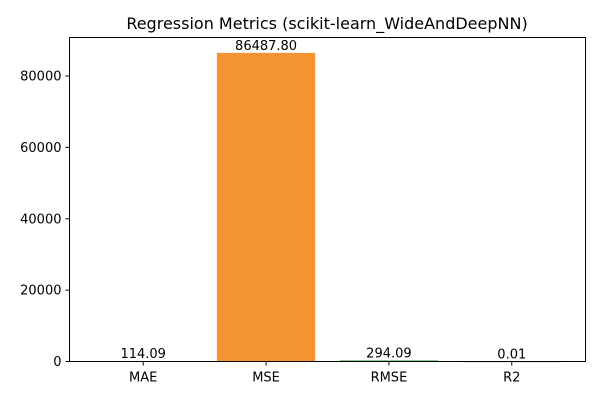 The image size is (600, 400). Describe the element at coordinates (389, 361) in the screenshot. I see `bar-rmse` at that location.